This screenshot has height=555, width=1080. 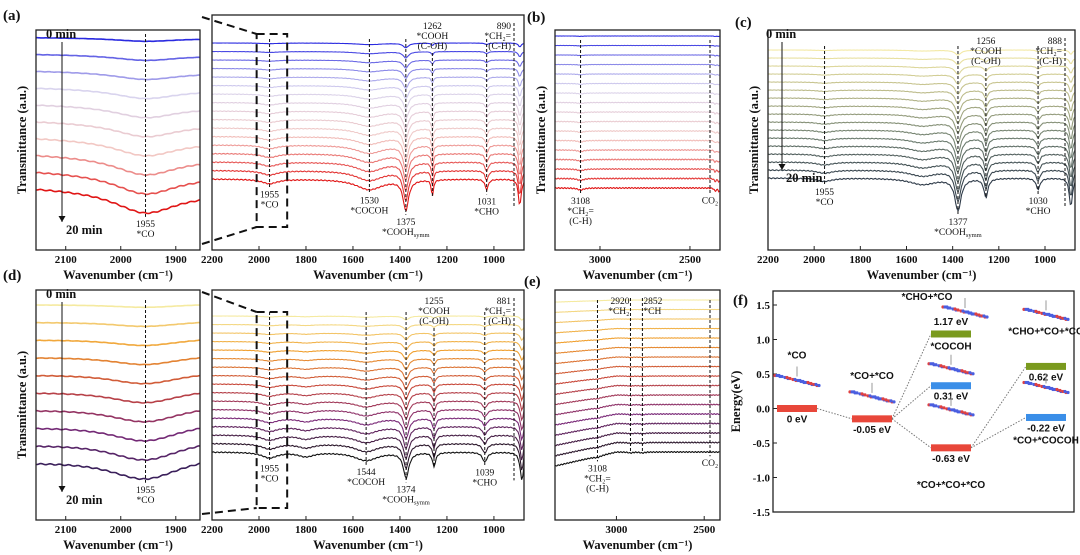 What do you see at coordinates (84, 230) in the screenshot?
I see `time-end-label: 20 min` at bounding box center [84, 230].